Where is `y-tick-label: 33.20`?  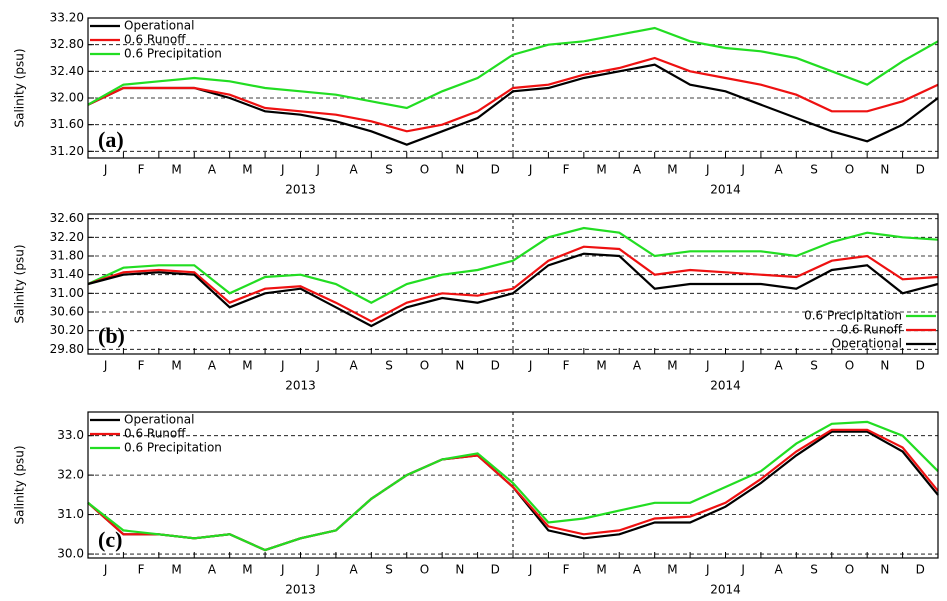 y-tick-label: 33.20 is located at coordinates (67, 18).